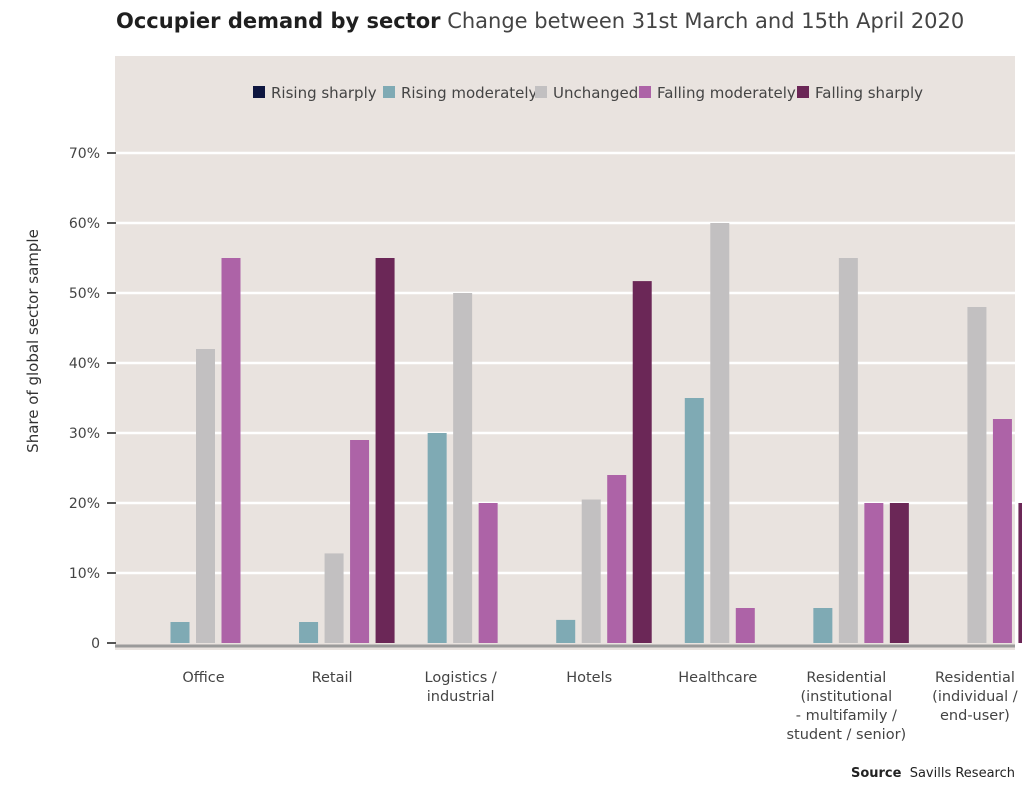 This screenshot has width=1022, height=793. What do you see at coordinates (461, 697) in the screenshot?
I see `x-tick-label: industrial` at bounding box center [461, 697].